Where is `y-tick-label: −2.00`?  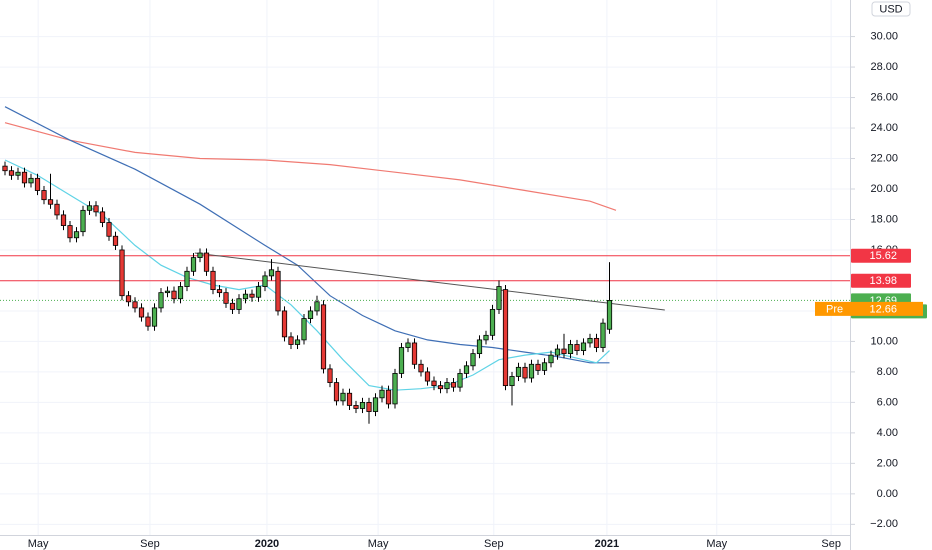
y-tick-label: −2.00 is located at coordinates (884, 524).